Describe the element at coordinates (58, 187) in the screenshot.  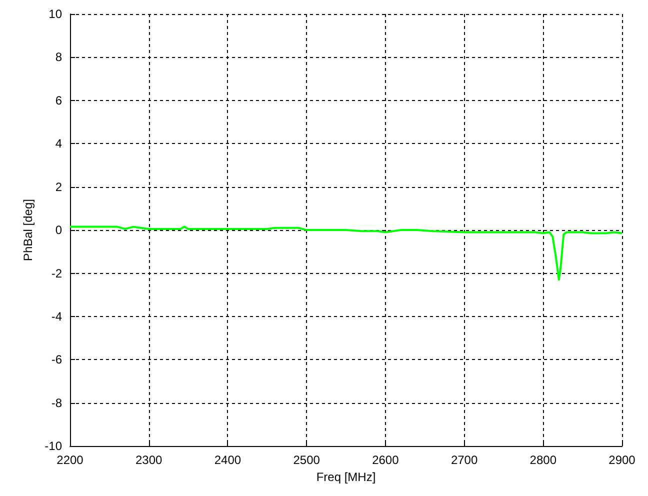
I see `y-tick-label: 2` at that location.